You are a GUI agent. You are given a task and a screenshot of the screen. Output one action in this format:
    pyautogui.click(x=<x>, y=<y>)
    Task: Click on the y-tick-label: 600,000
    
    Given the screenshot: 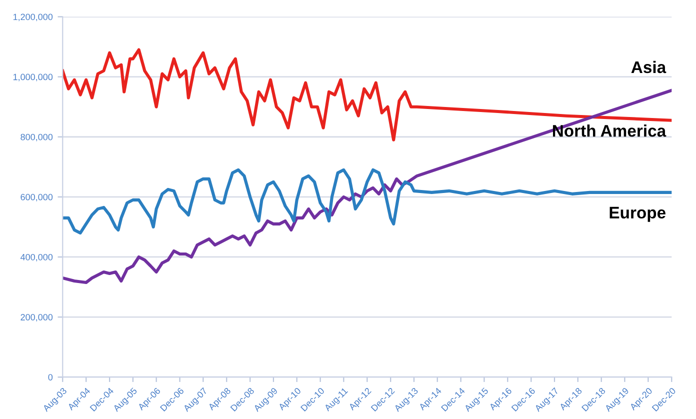 What is the action you would take?
    pyautogui.click(x=36, y=198)
    